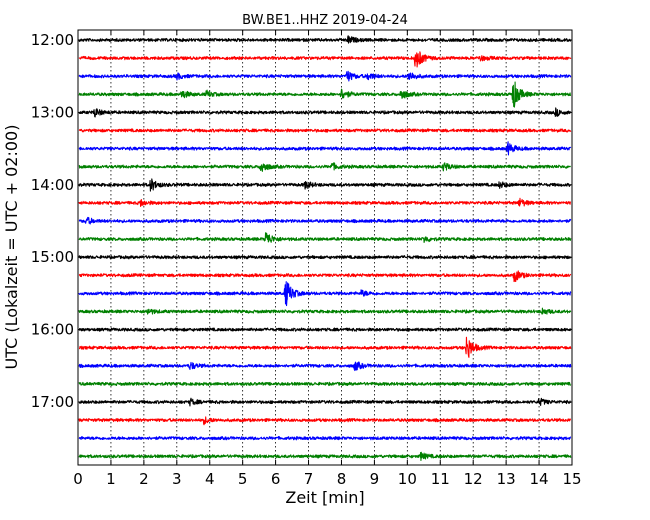 The width and height of the screenshot is (650, 520). What do you see at coordinates (325, 20) in the screenshot?
I see `chart-title: BW.BE1..HHZ 2019-04-24` at bounding box center [325, 20].